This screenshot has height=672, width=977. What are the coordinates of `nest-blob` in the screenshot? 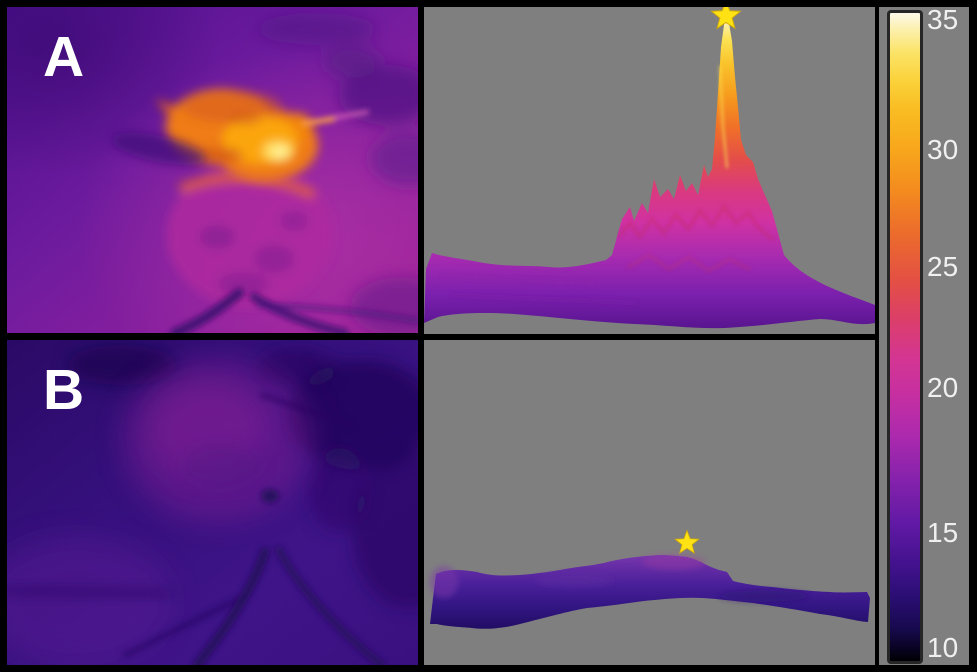 It's located at (250, 235).